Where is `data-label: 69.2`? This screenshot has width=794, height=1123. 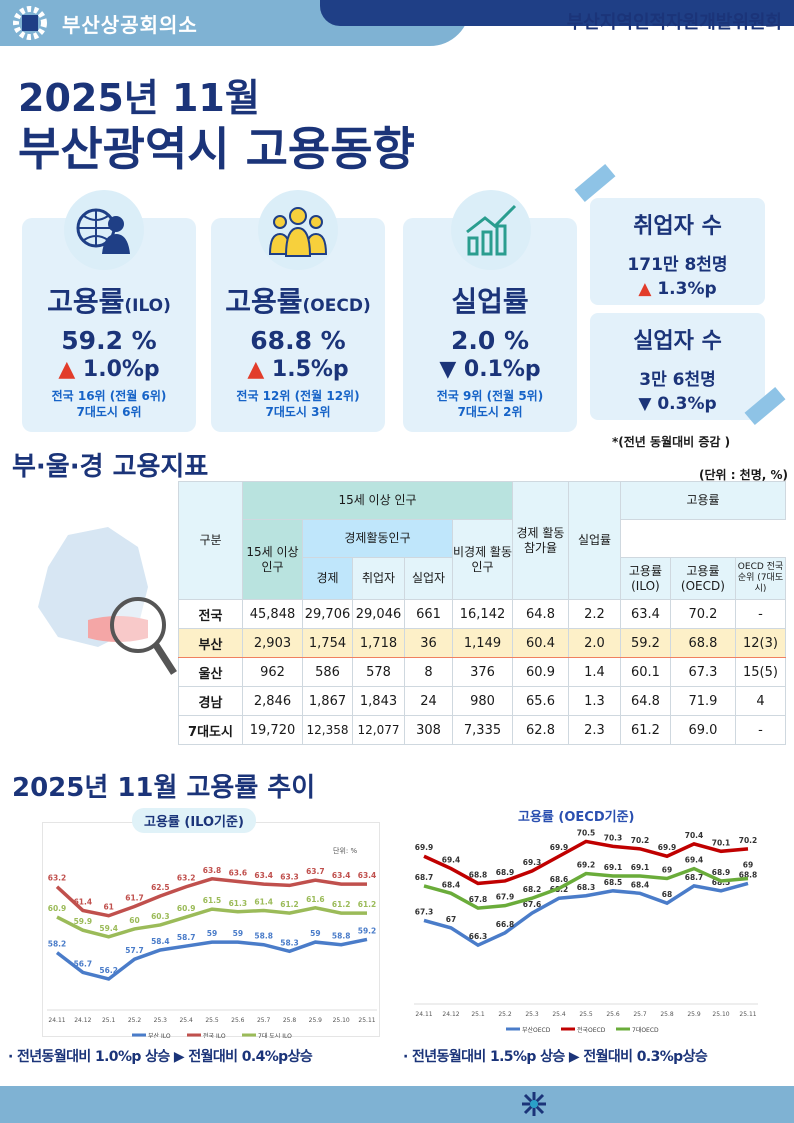 data-label: 69.2 is located at coordinates (586, 865).